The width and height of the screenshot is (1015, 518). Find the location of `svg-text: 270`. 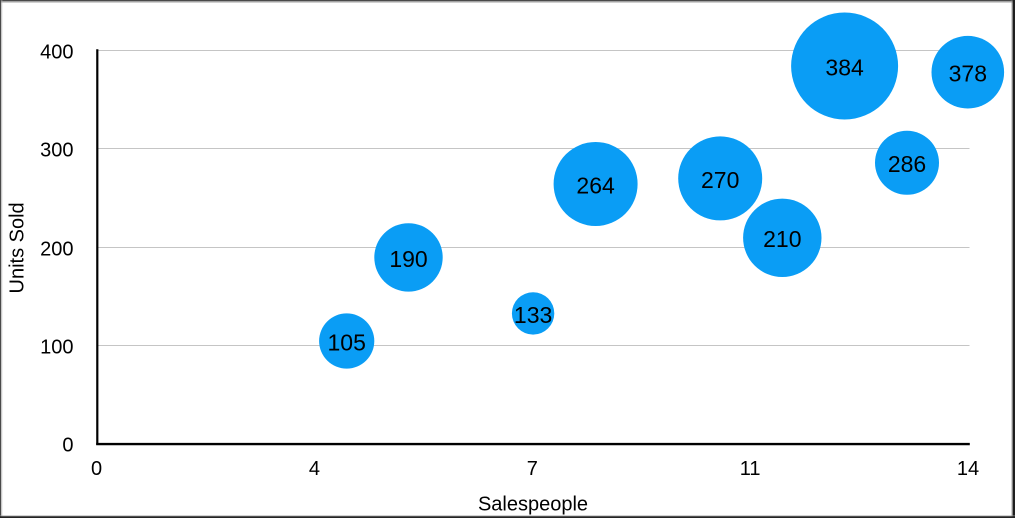

svg-text: 270 is located at coordinates (720, 180).